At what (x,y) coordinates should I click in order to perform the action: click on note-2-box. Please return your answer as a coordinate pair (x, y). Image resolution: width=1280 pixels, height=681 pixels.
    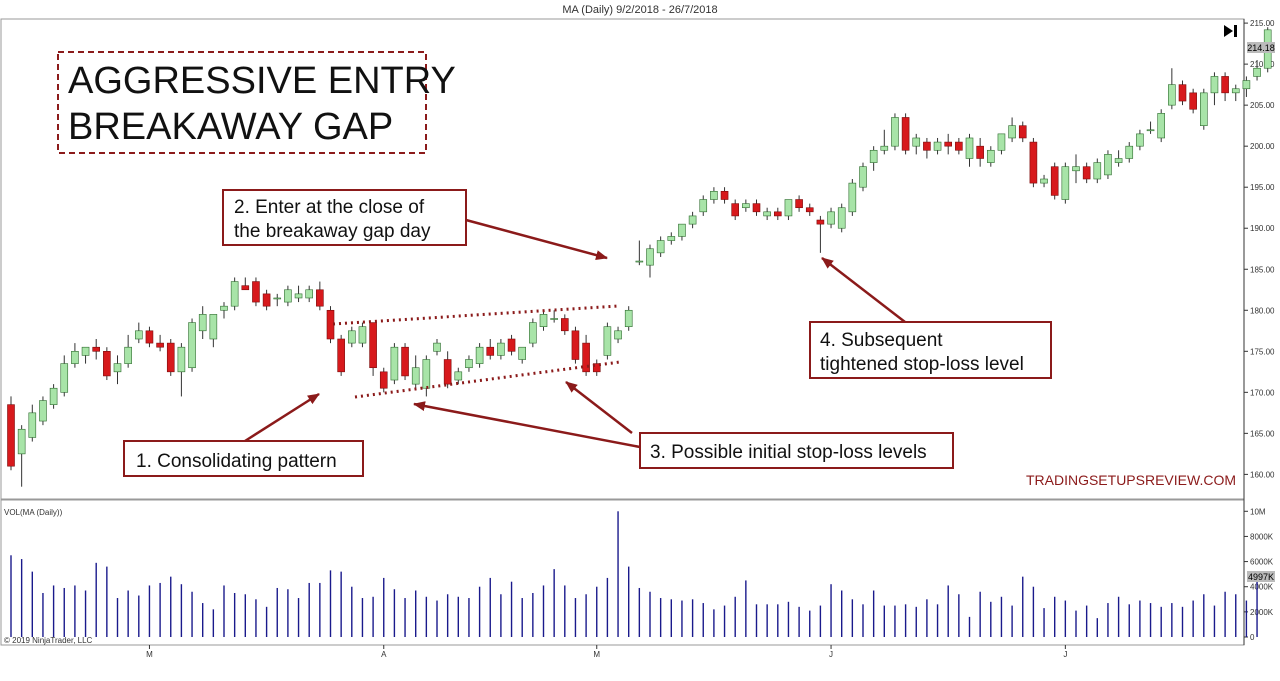
    Looking at the image, I should click on (344, 217).